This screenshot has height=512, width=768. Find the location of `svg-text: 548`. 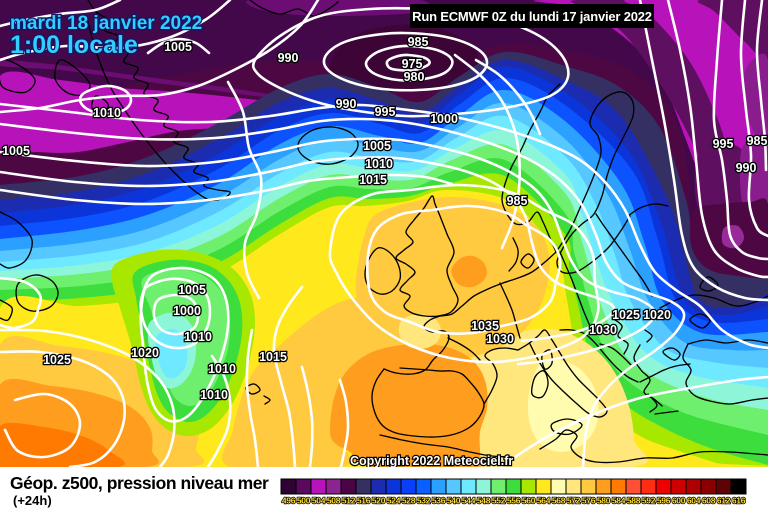

svg-text: 548 is located at coordinates (484, 501).